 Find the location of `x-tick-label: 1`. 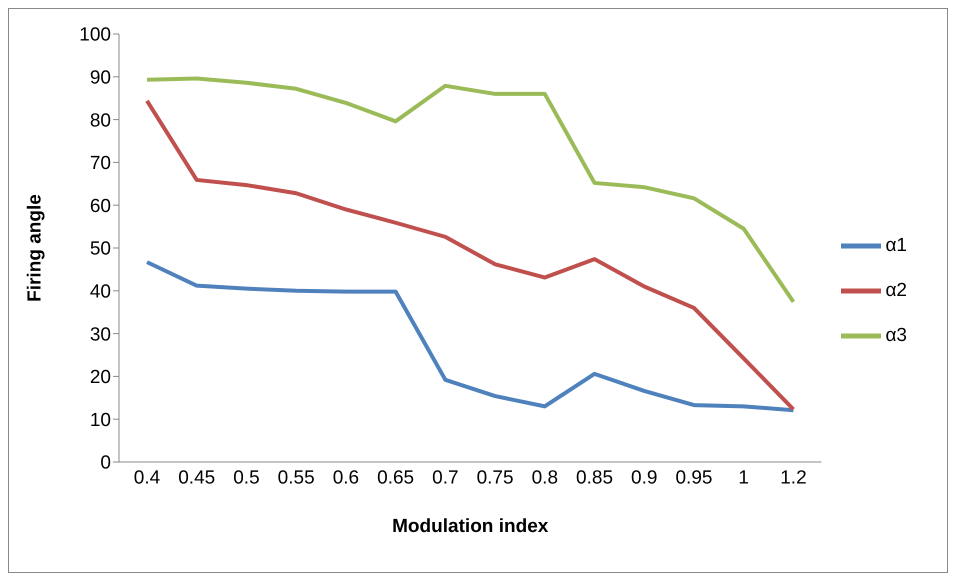

x-tick-label: 1 is located at coordinates (743, 477).